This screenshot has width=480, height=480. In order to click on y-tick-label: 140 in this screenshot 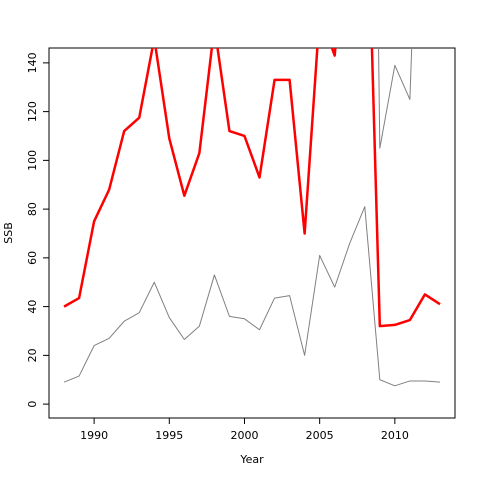, I will do `click(32, 62)`.